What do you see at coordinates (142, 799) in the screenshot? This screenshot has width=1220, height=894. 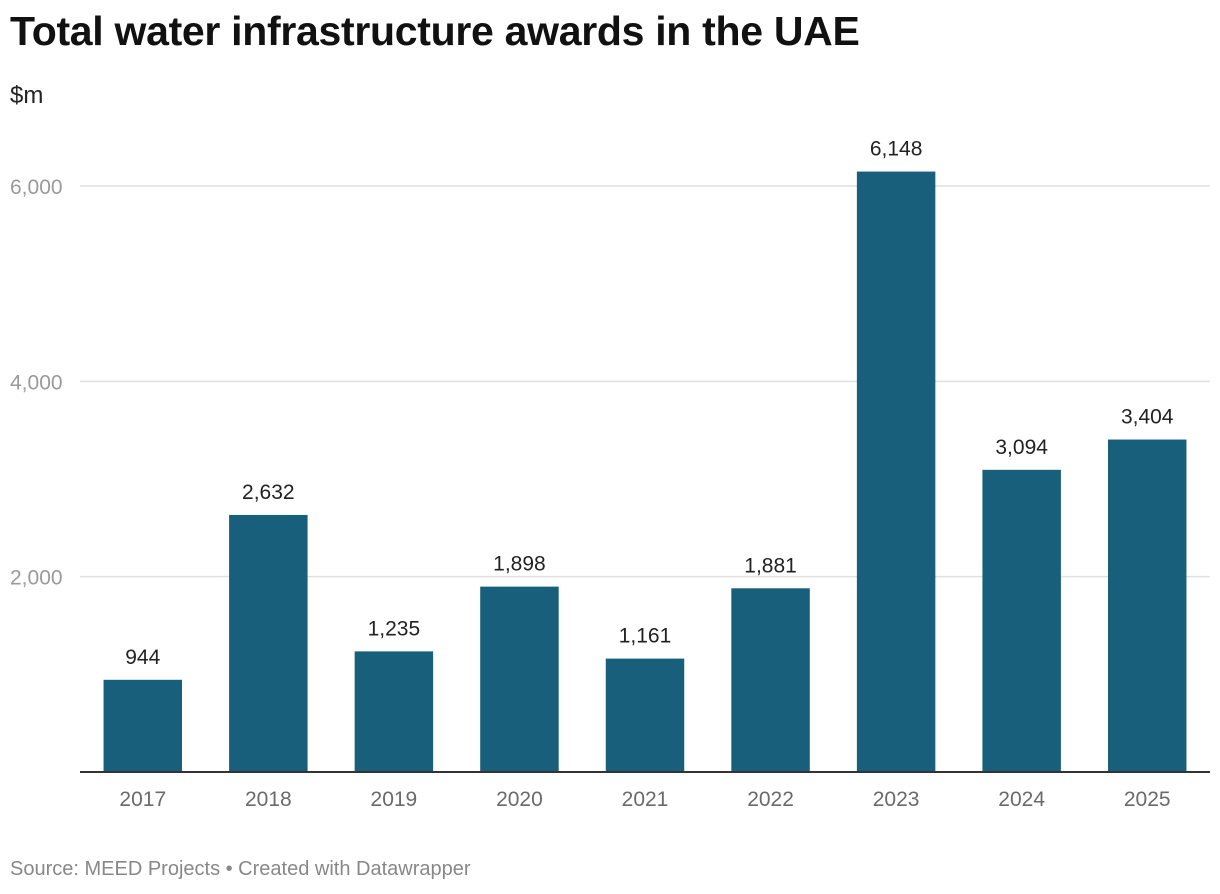 I see `x-tick-label-2017: 2017` at bounding box center [142, 799].